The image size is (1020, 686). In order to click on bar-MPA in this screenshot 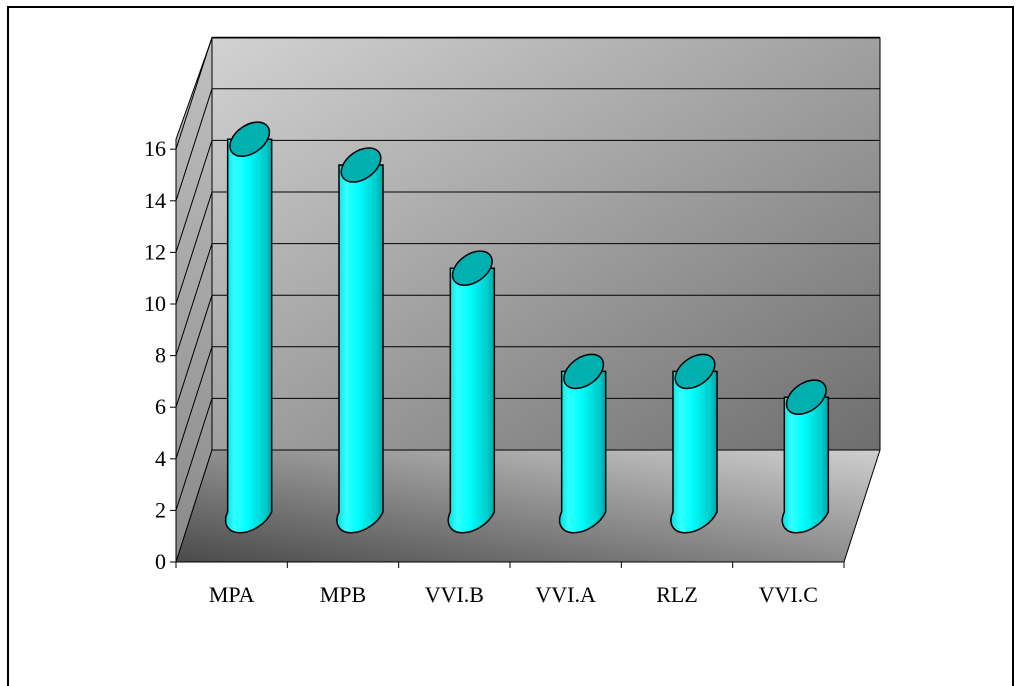, I will do `click(248, 327)`.